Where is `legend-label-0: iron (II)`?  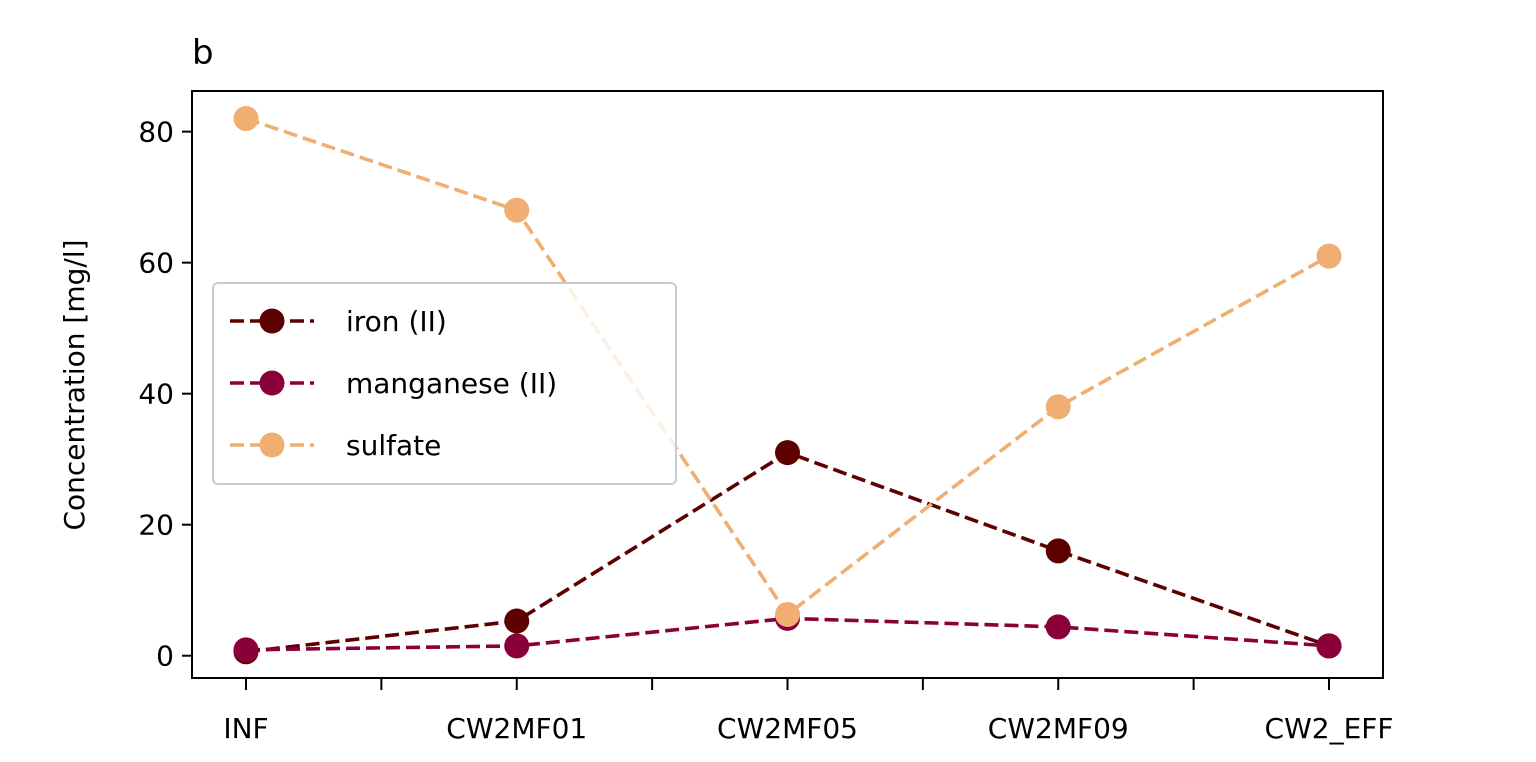 legend-label-0: iron (II) is located at coordinates (396, 321).